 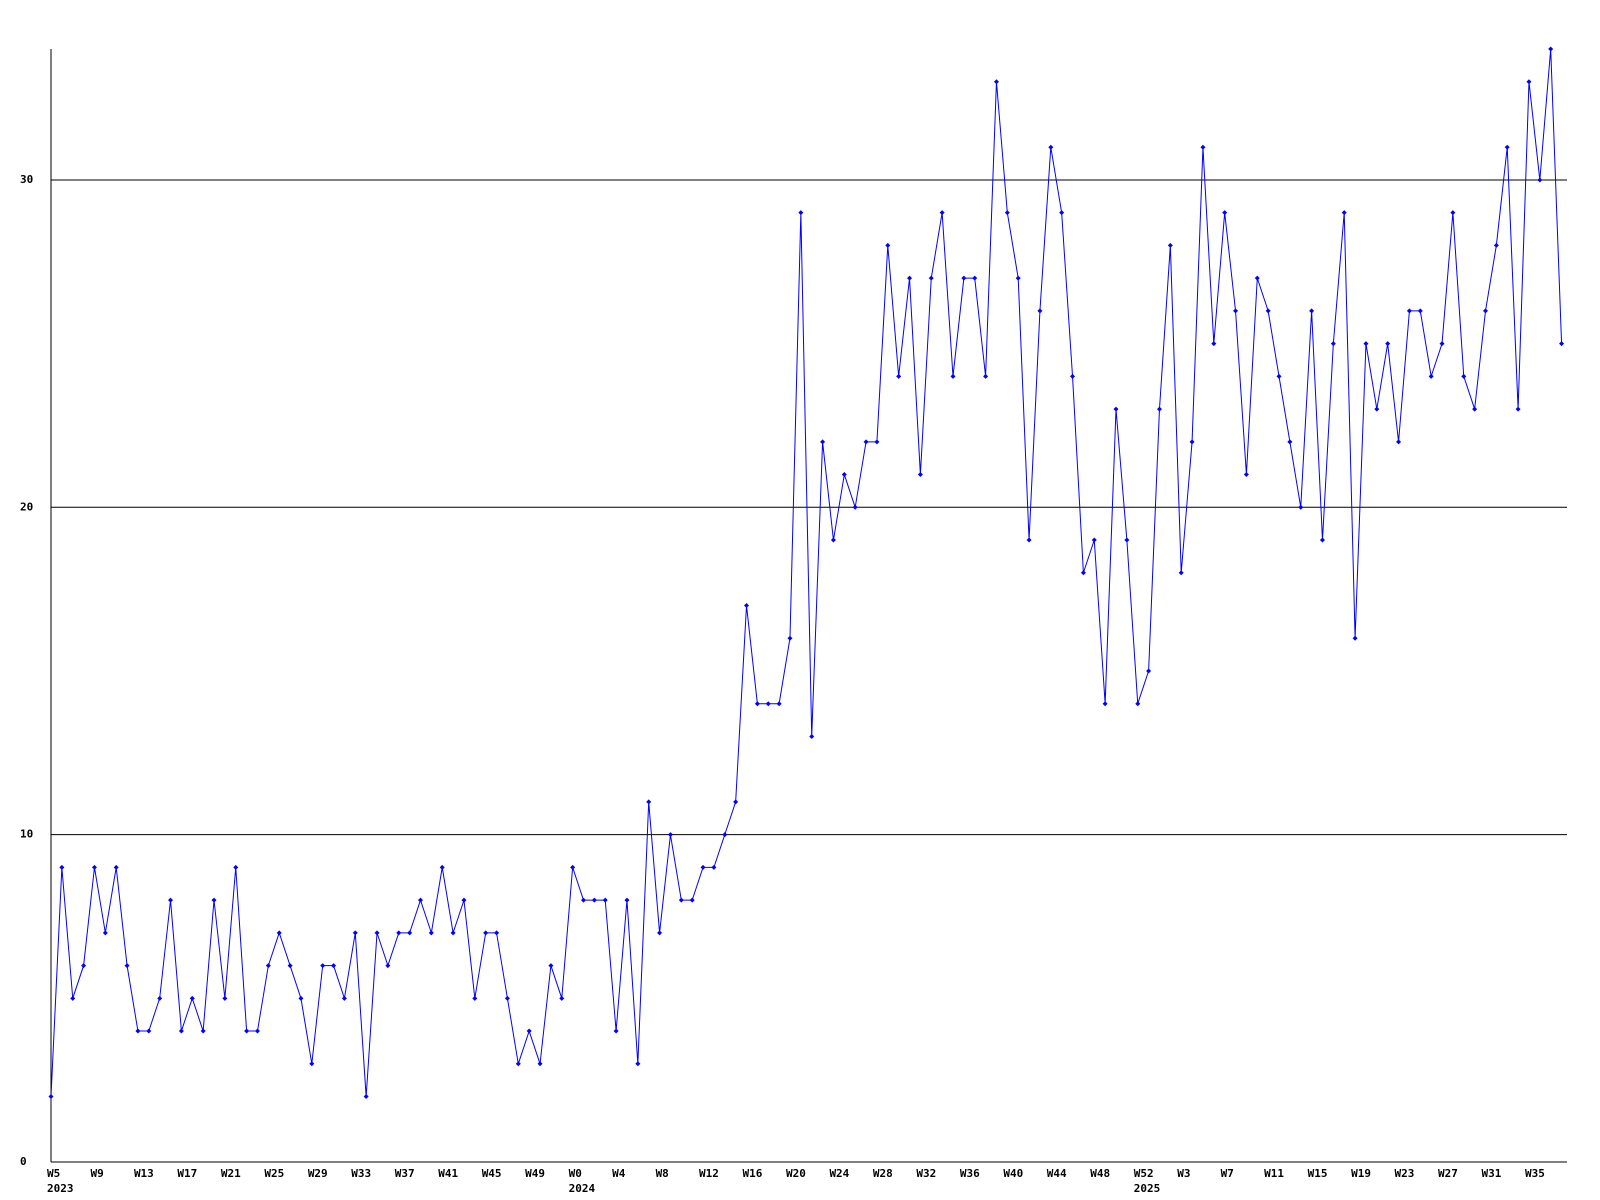 I want to click on x-year-label: 2023, so click(x=60, y=1188).